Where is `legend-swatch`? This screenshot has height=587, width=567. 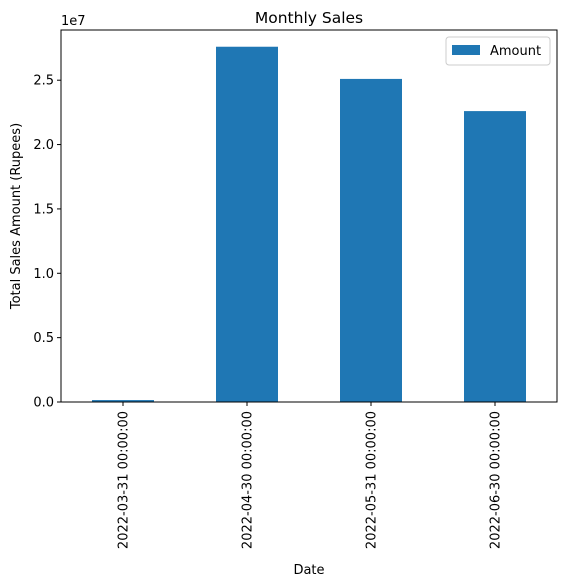 legend-swatch is located at coordinates (466, 50).